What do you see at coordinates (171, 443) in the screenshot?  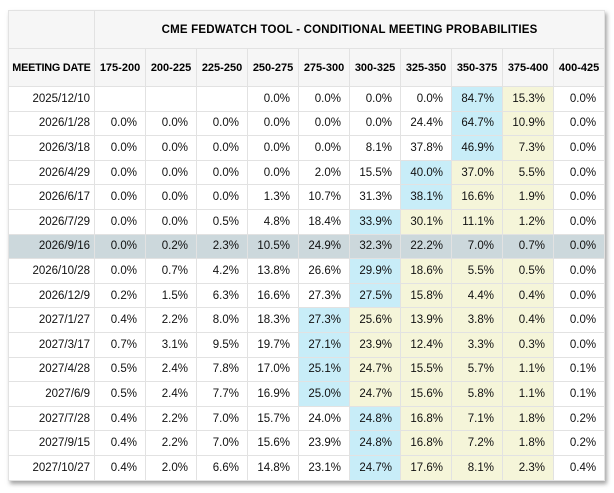 I see `probability-cell: 2.2%` at bounding box center [171, 443].